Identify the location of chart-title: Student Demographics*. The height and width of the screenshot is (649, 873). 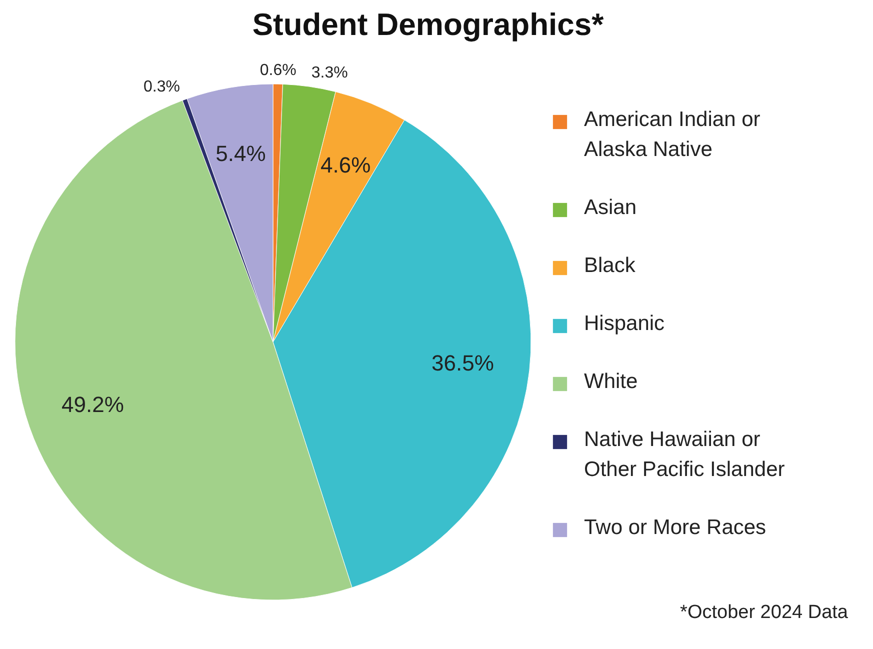
(428, 24).